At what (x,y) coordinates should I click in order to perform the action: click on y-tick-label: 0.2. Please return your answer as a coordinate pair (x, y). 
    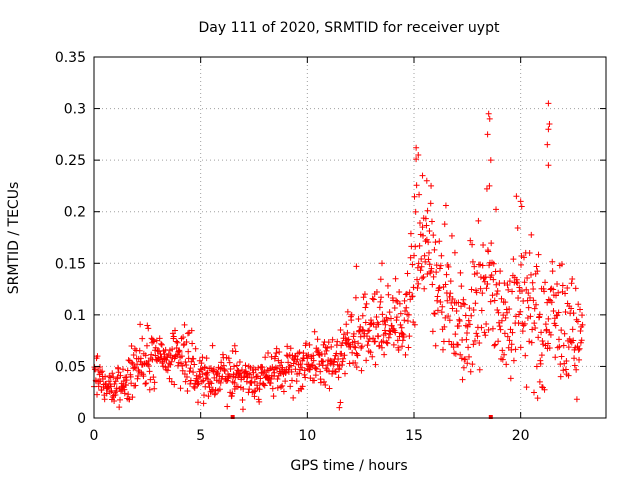
    Looking at the image, I should click on (75, 213).